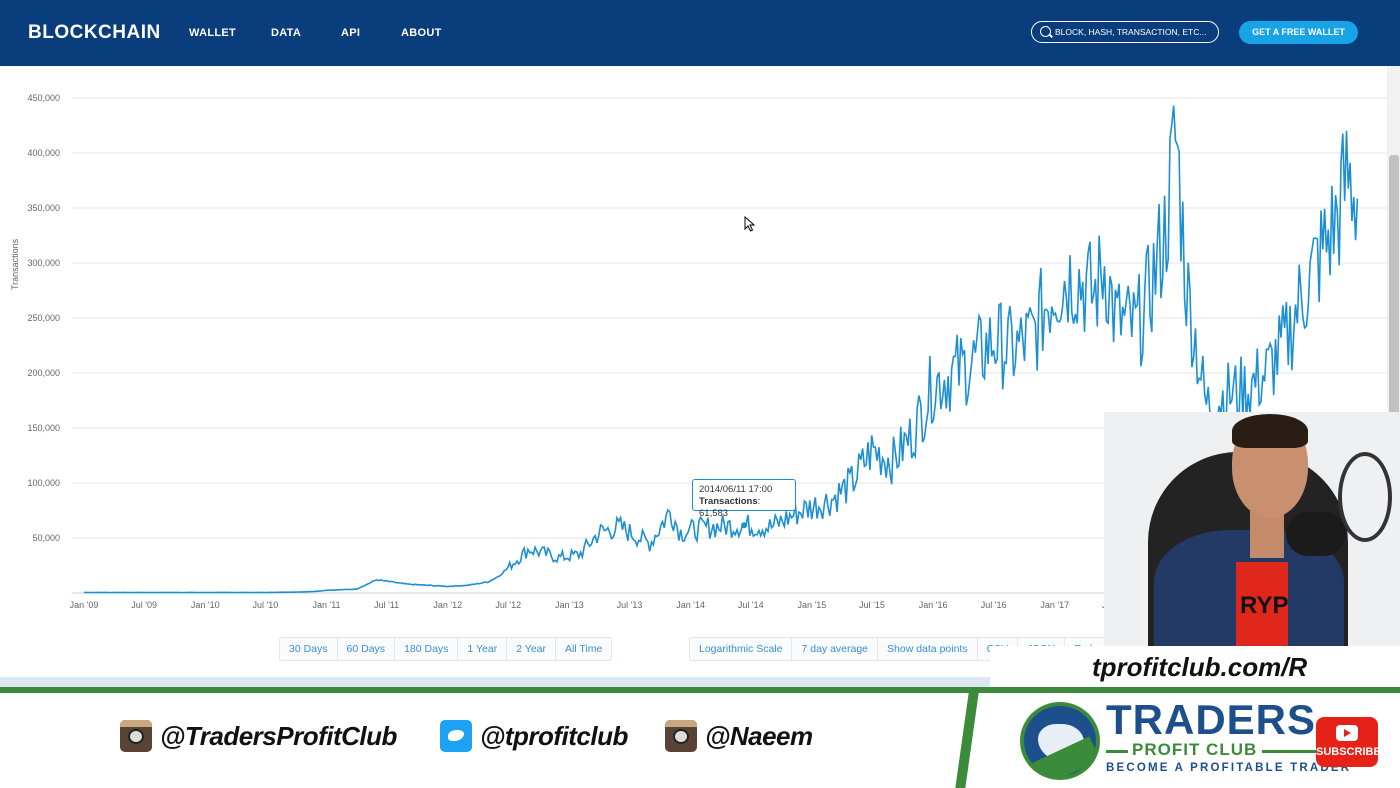  I want to click on youtube-play-icon, so click(1347, 733).